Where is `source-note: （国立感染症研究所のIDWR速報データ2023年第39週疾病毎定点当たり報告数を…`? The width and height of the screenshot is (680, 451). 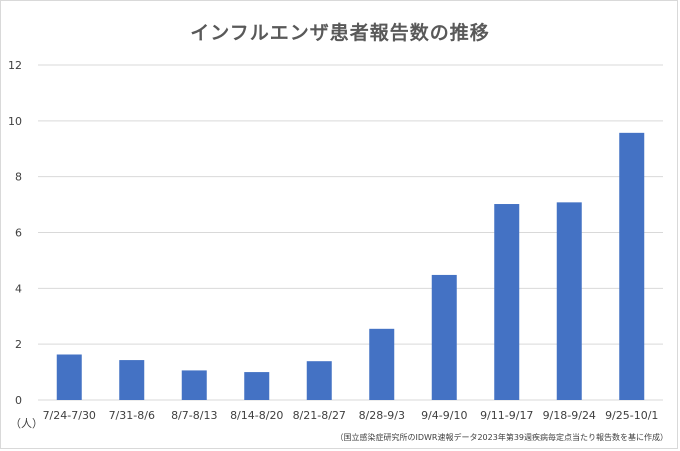
source-note: （国立感染症研究所のIDWR速報データ2023年第39週疾病毎定点当たり報告数を… is located at coordinates (501, 437).